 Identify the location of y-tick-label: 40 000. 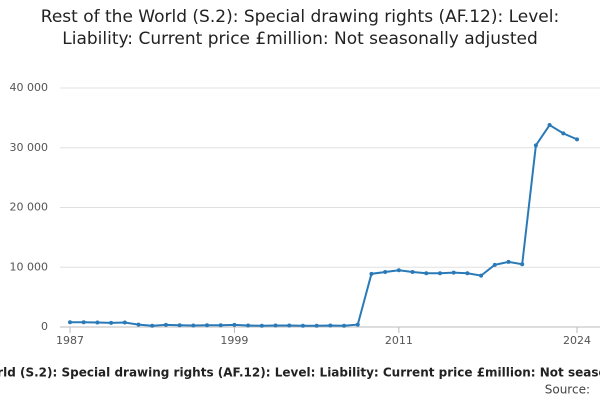
(29, 87).